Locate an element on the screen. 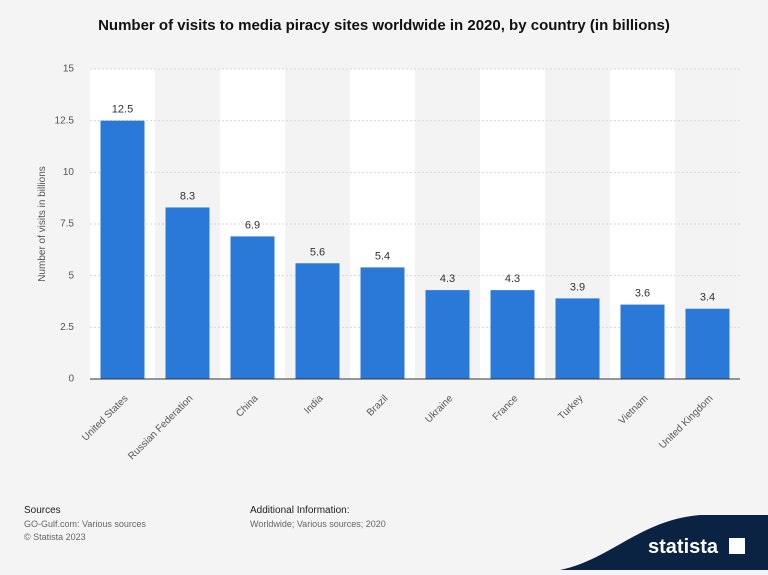 Image resolution: width=768 pixels, height=575 pixels. info-heading: Additional Information: is located at coordinates (300, 510).